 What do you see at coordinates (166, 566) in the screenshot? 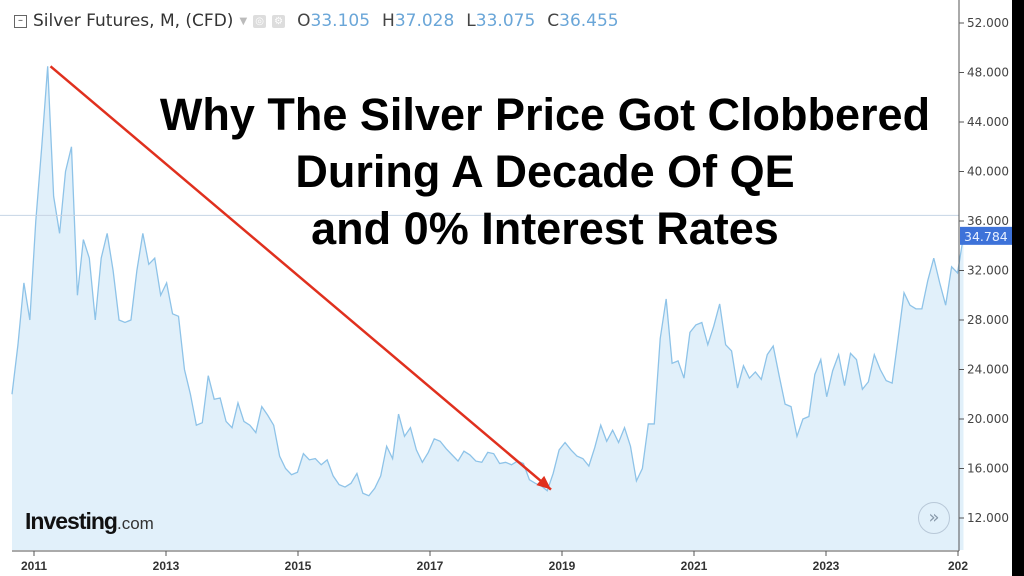
I see `x-tick-label: 2013` at bounding box center [166, 566].